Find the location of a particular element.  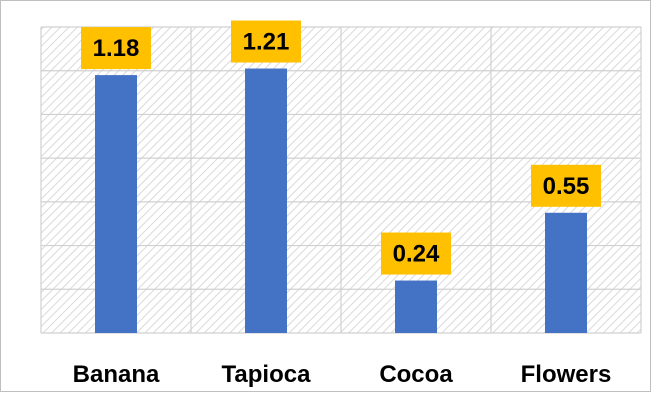

data-label-box-tapioca is located at coordinates (266, 41).